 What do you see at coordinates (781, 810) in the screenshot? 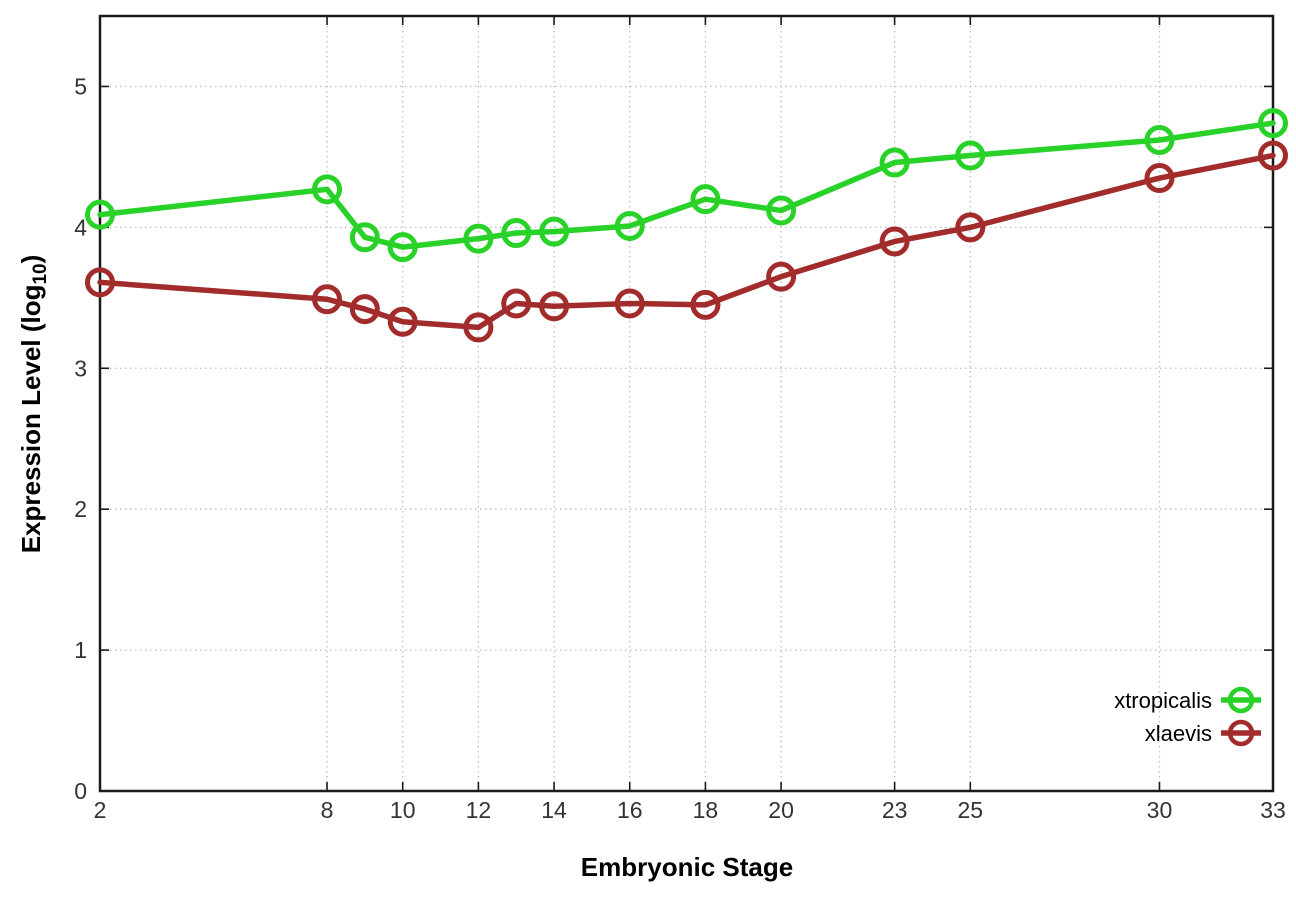
I see `x-tick-label: 20` at bounding box center [781, 810].